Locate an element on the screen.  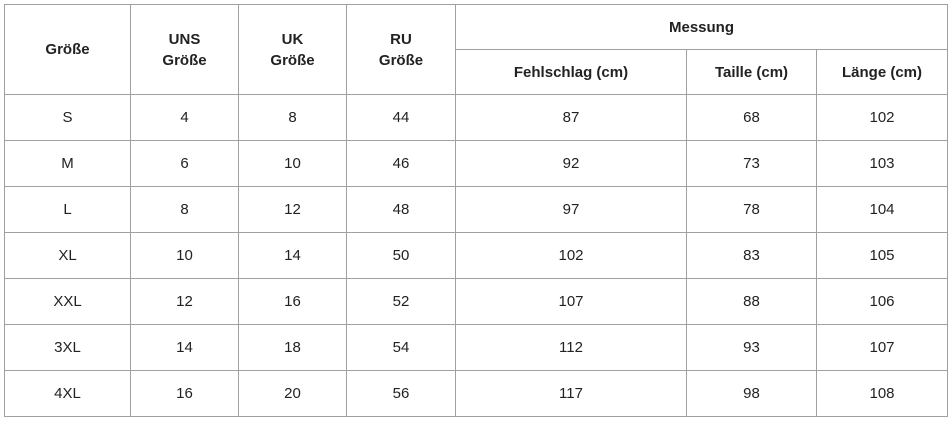
table-row: 4XL 16 20 56 117 98 108 is located at coordinates (476, 393).